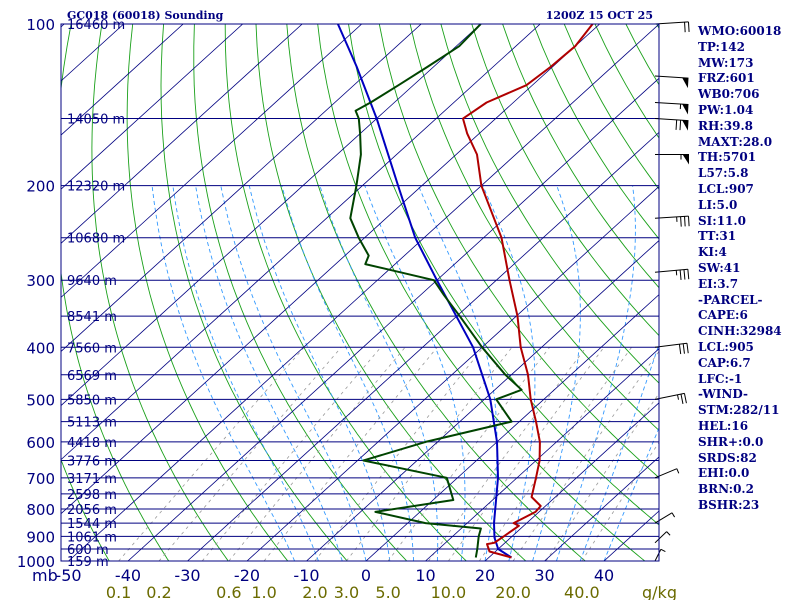 Image resolution: width=800 pixels, height=600 pixels. Describe the element at coordinates (96, 25) in the screenshot. I see `height-label: 16460 m` at that location.